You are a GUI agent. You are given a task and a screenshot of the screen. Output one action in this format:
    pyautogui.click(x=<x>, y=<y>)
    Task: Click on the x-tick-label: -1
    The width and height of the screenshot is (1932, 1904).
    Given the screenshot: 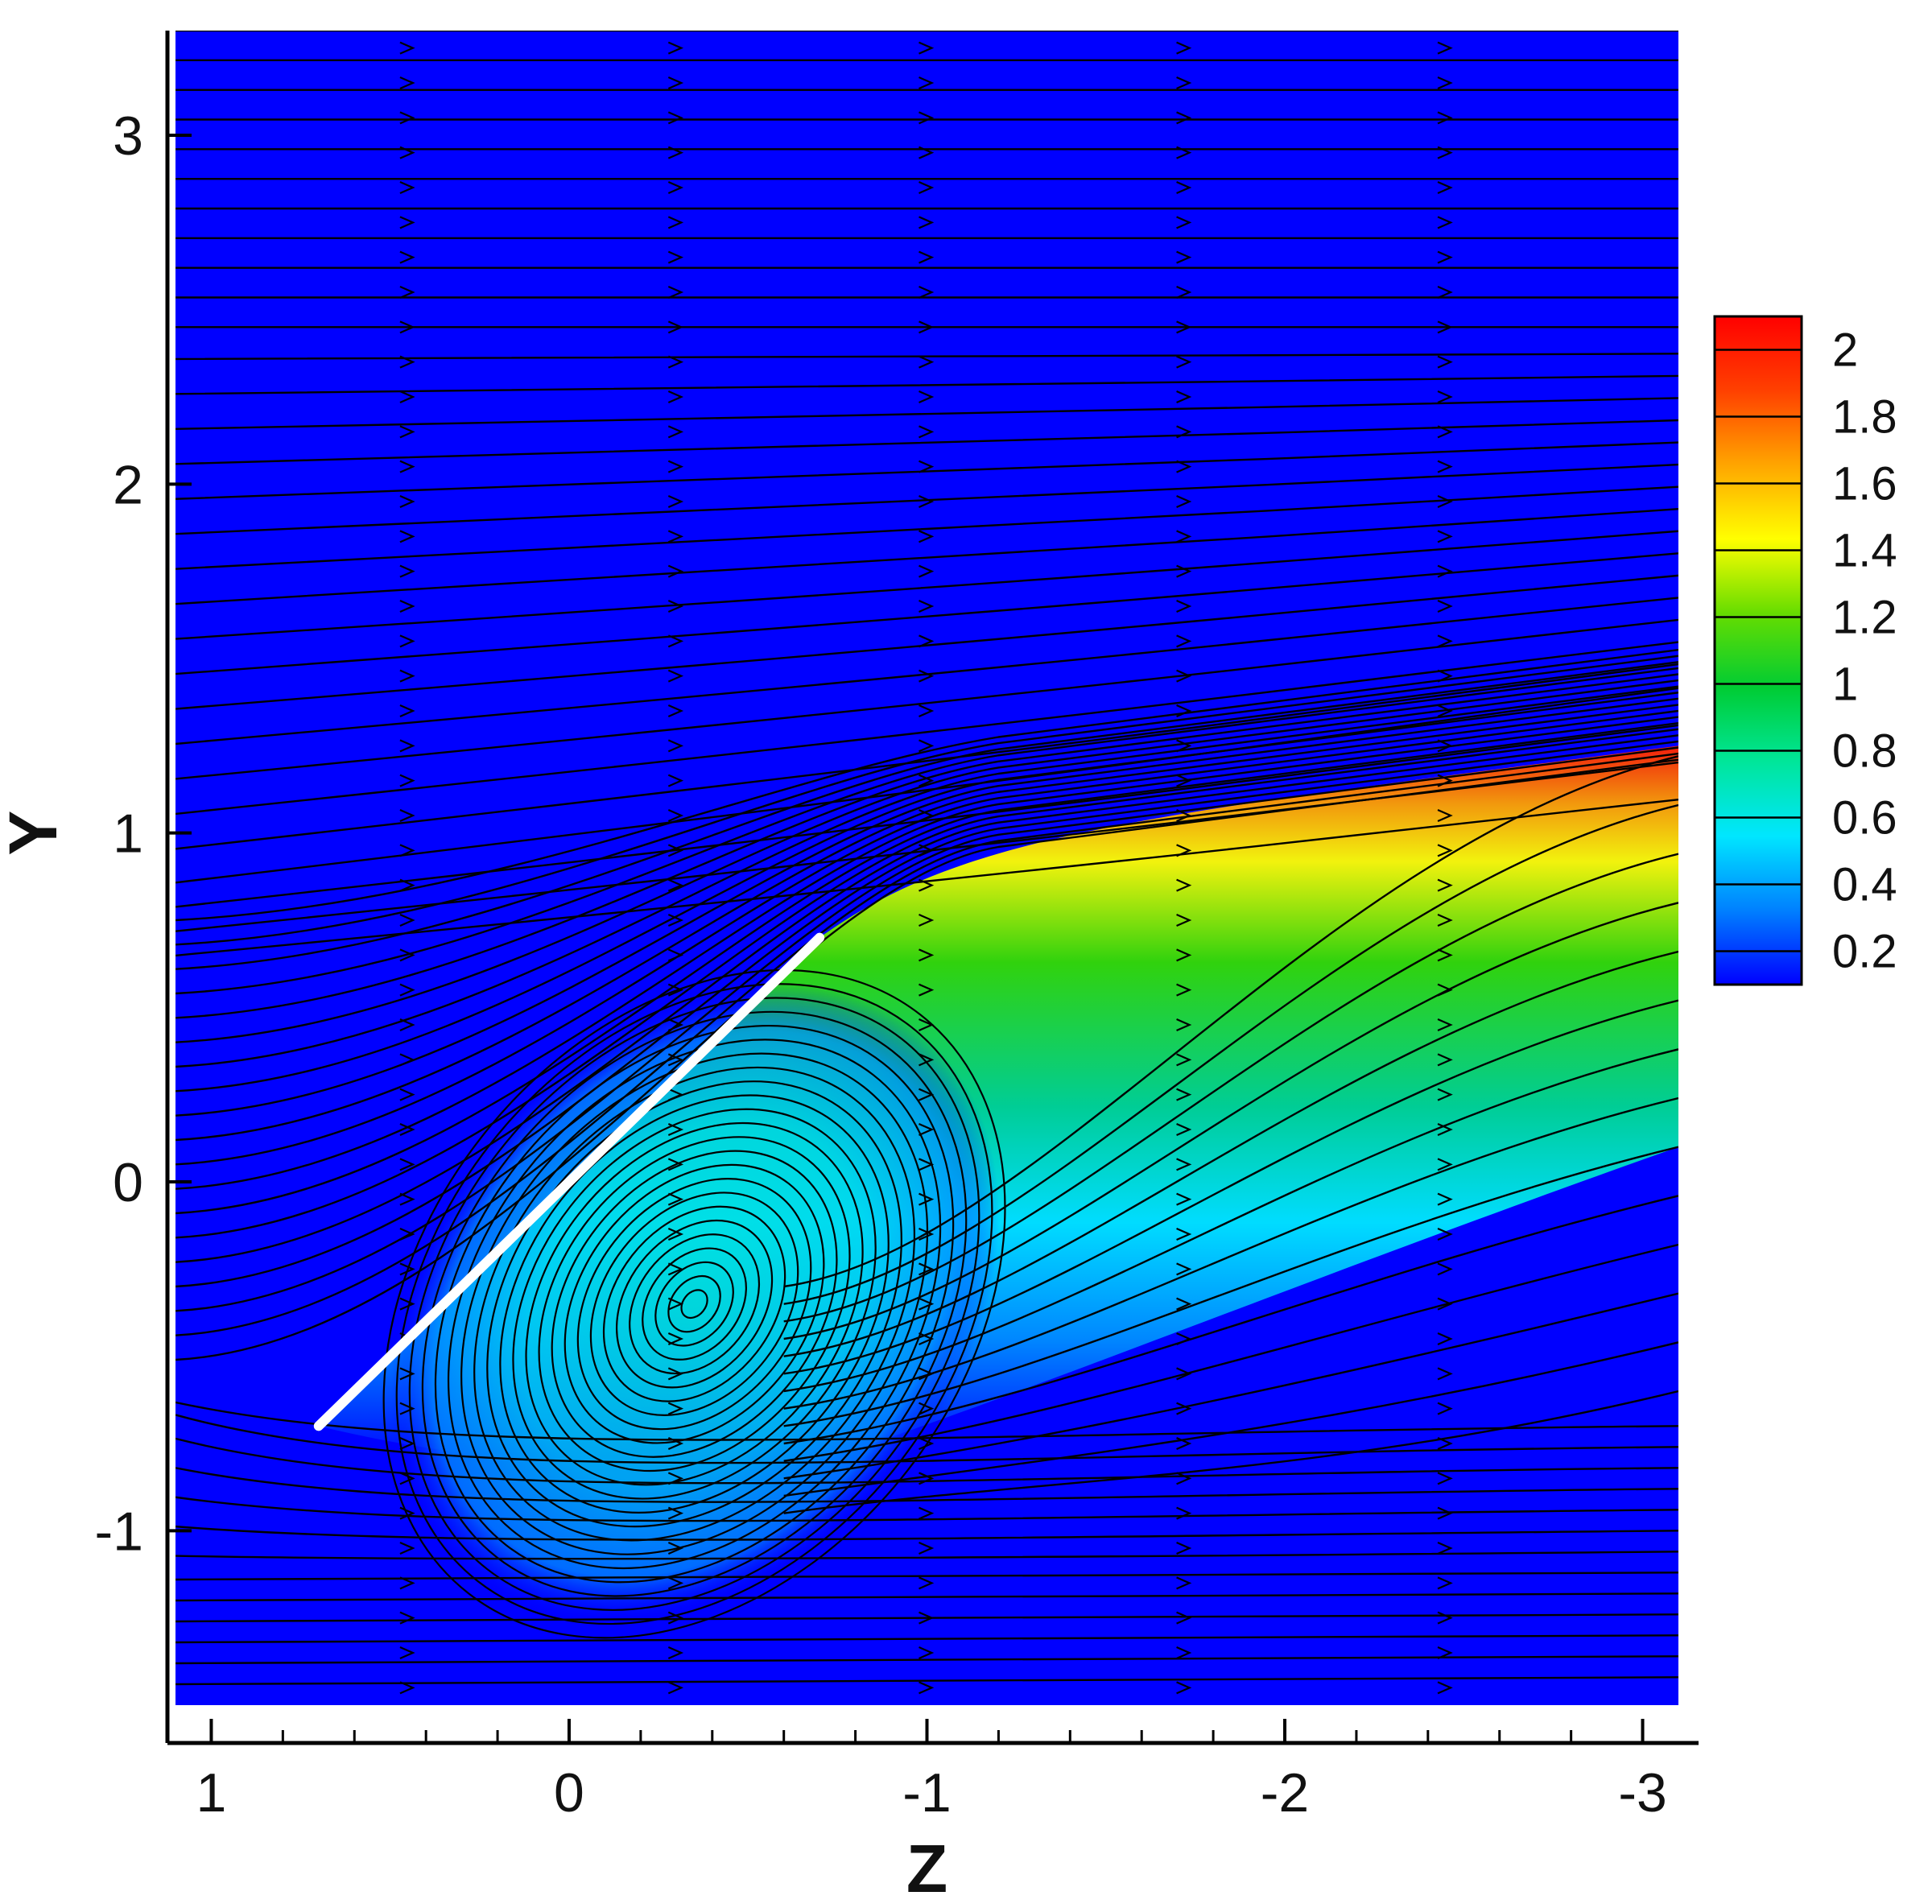 What is the action you would take?
    pyautogui.click(x=926, y=1793)
    